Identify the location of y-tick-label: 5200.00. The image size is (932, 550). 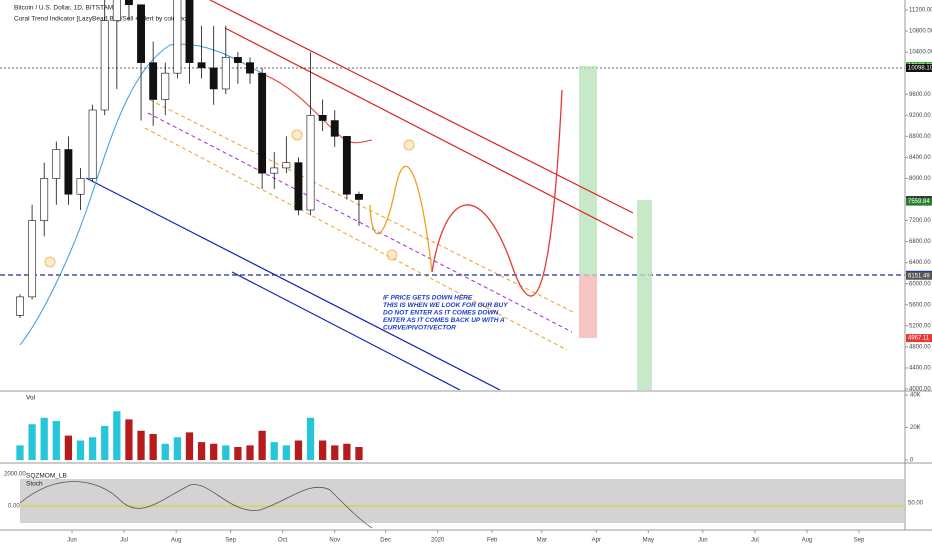
(920, 326).